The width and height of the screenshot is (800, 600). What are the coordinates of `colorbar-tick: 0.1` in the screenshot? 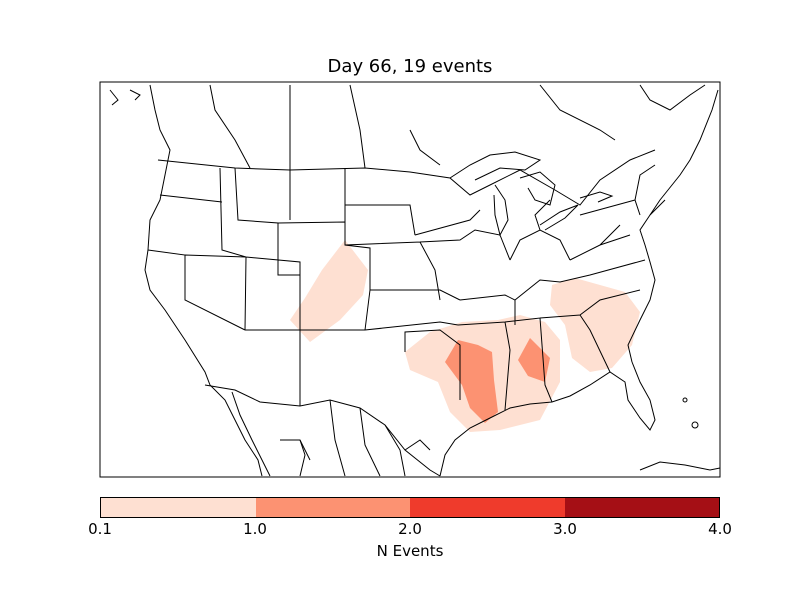 It's located at (100, 529).